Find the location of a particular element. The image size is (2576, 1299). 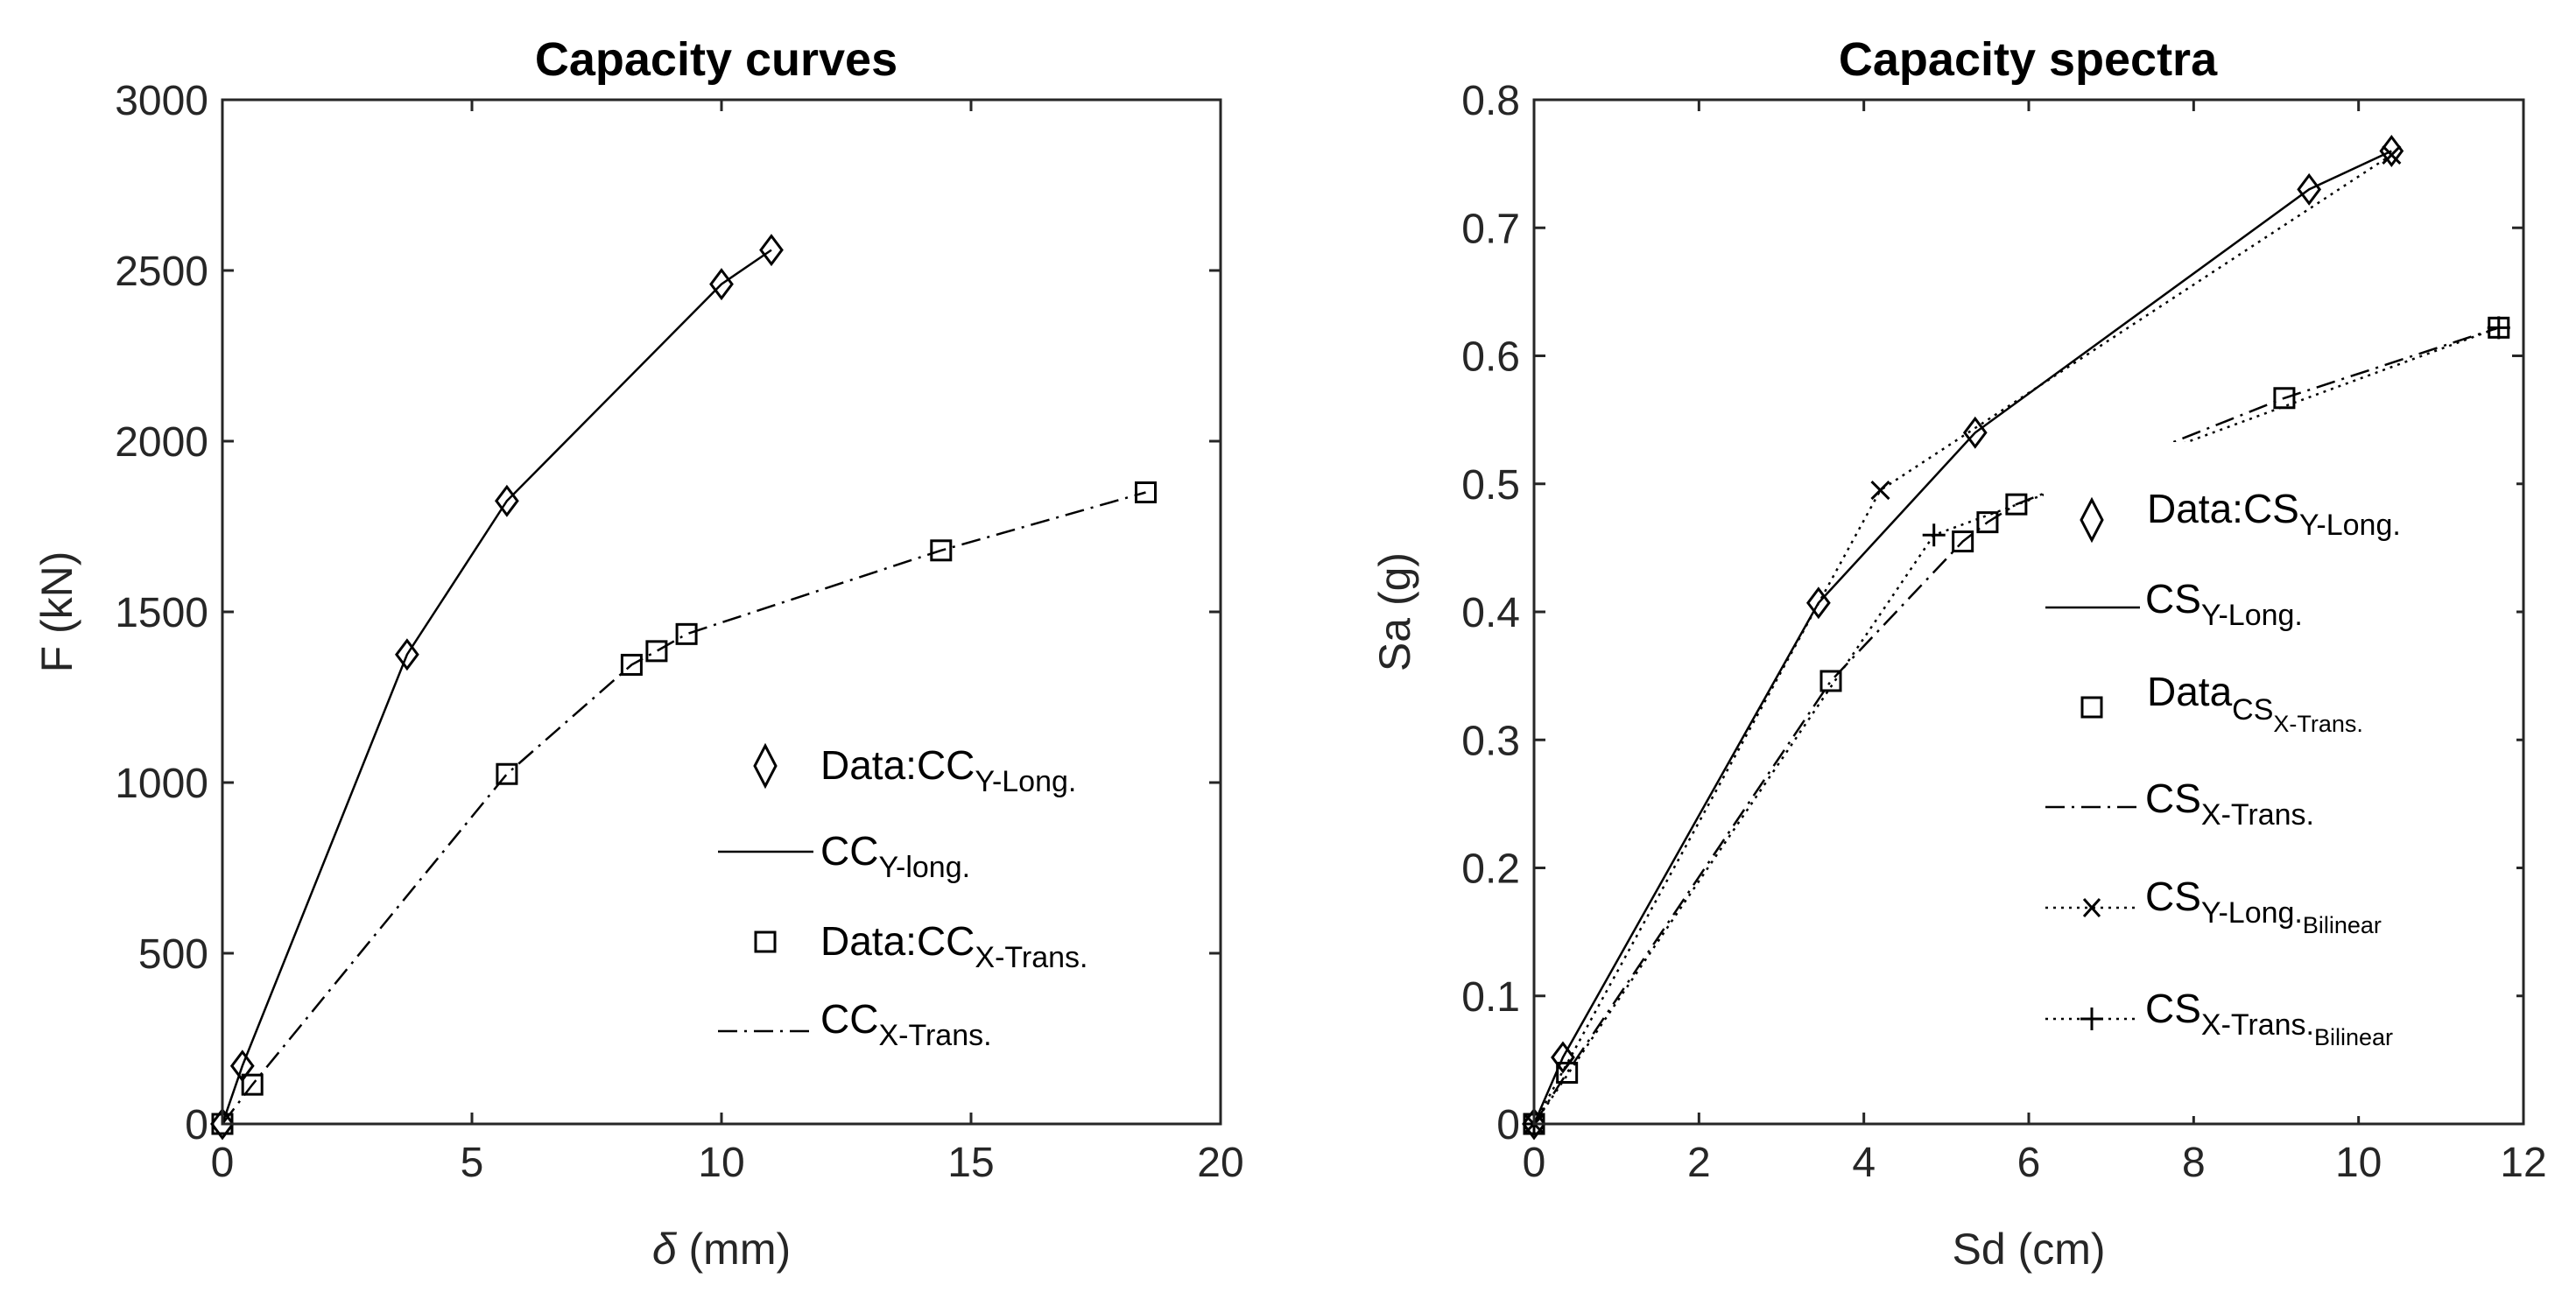

y-tick-label: 0.4 is located at coordinates (1490, 613).